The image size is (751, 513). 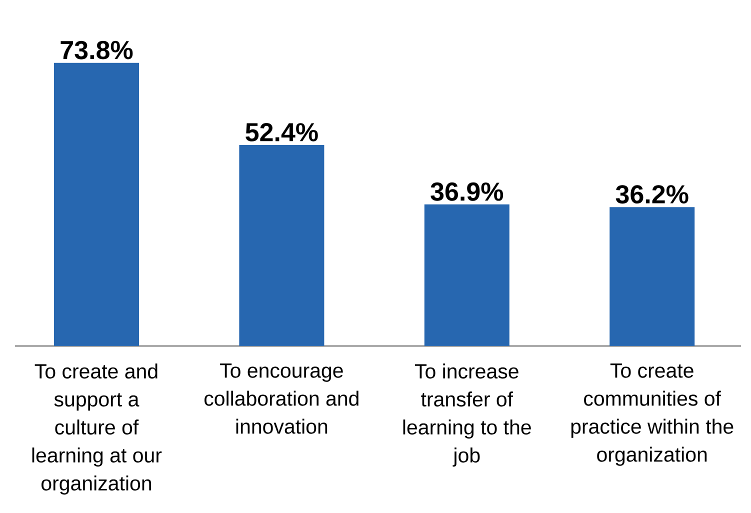 I want to click on x-tick-label: To increase transfer of learning to the job, so click(x=467, y=415).